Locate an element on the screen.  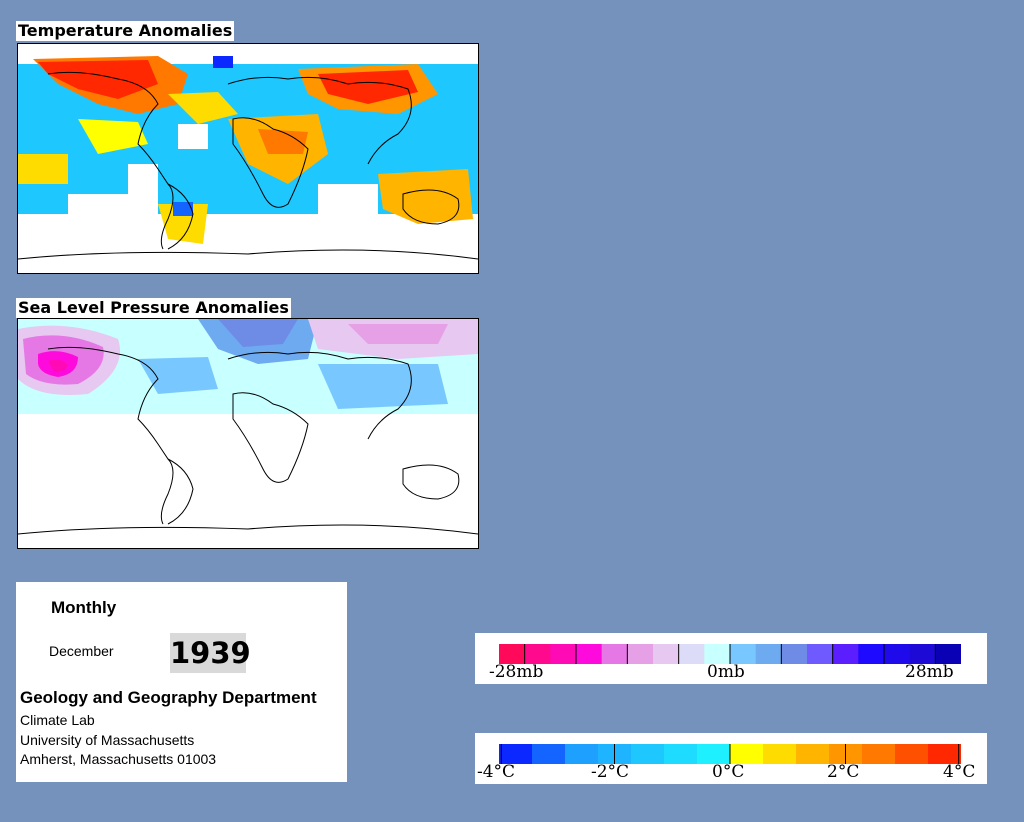
pressure-colorbar is located at coordinates (730, 654).